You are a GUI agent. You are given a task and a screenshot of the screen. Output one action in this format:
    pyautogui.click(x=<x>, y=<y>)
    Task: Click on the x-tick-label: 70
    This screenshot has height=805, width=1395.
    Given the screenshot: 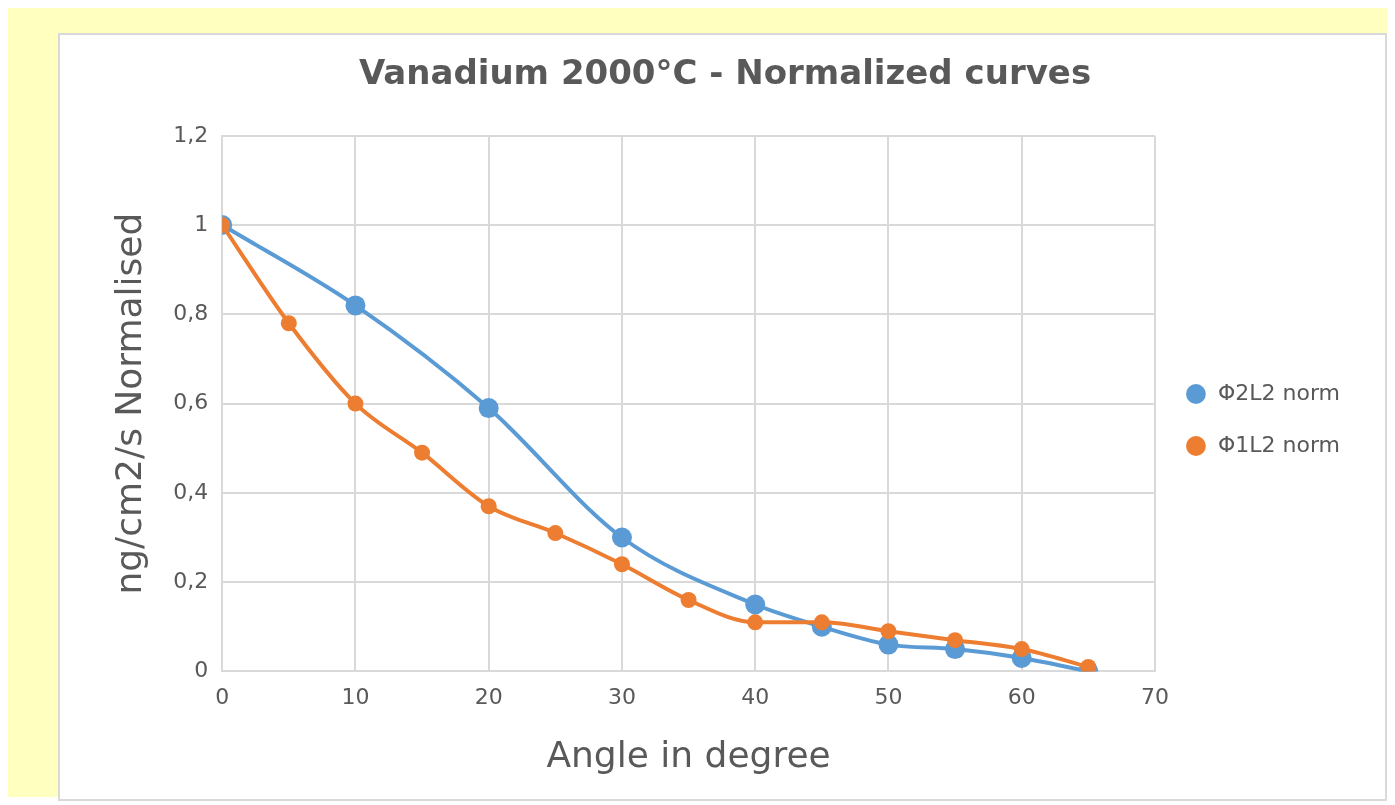 What is the action you would take?
    pyautogui.click(x=1154, y=697)
    